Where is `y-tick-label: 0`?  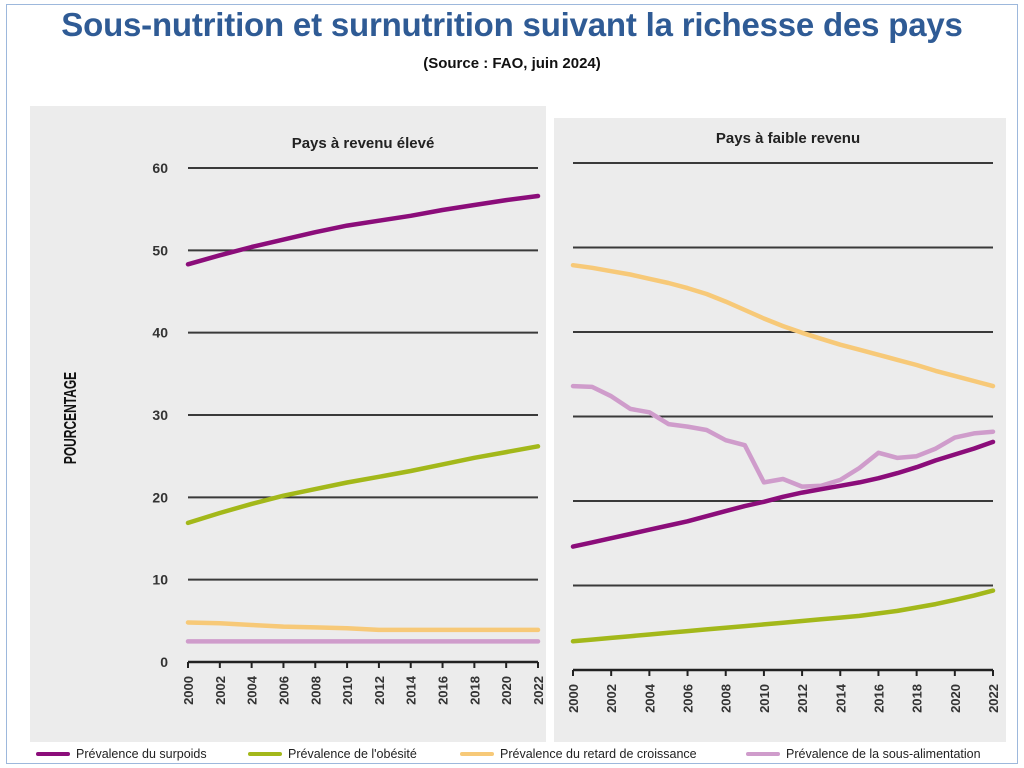
y-tick-label: 0 is located at coordinates (164, 662).